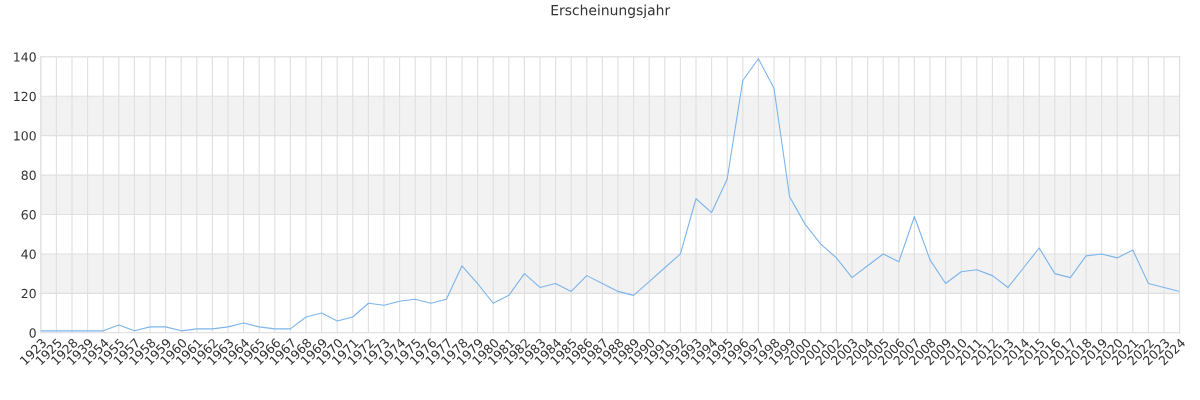 This screenshot has width=1200, height=400. Describe the element at coordinates (32, 333) in the screenshot. I see `y-tick-label: 0` at that location.